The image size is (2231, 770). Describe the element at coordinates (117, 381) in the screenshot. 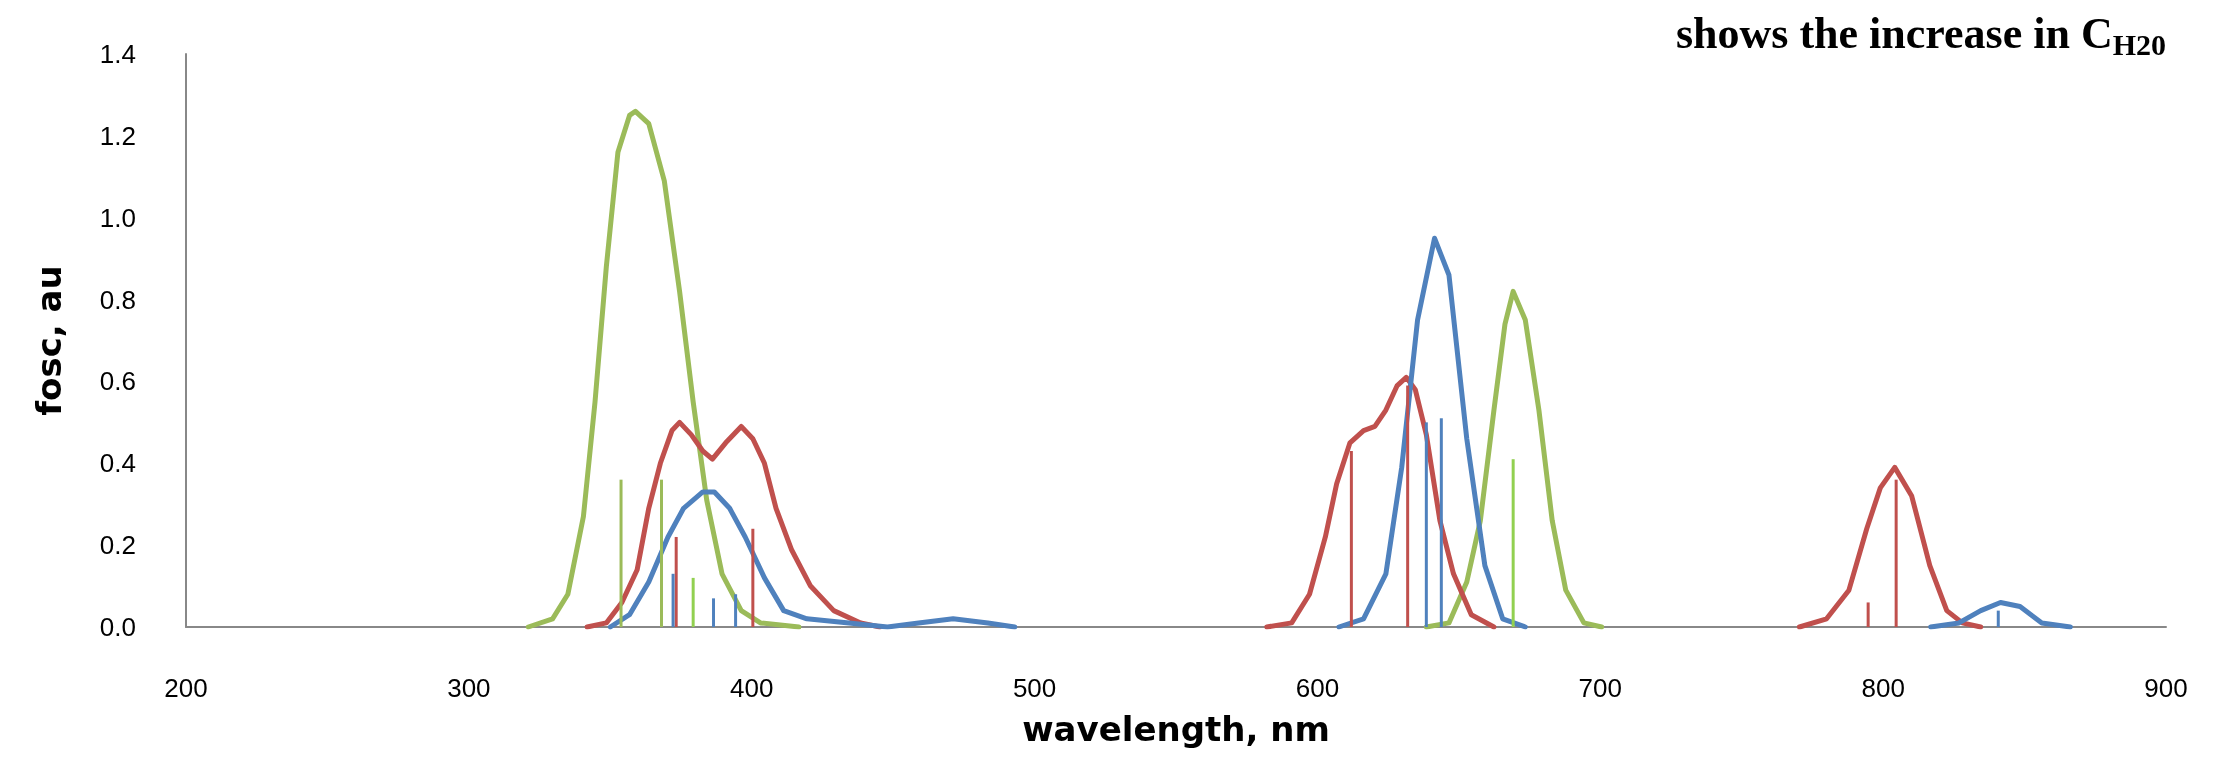

I see `y-tick-label: 0.6` at that location.